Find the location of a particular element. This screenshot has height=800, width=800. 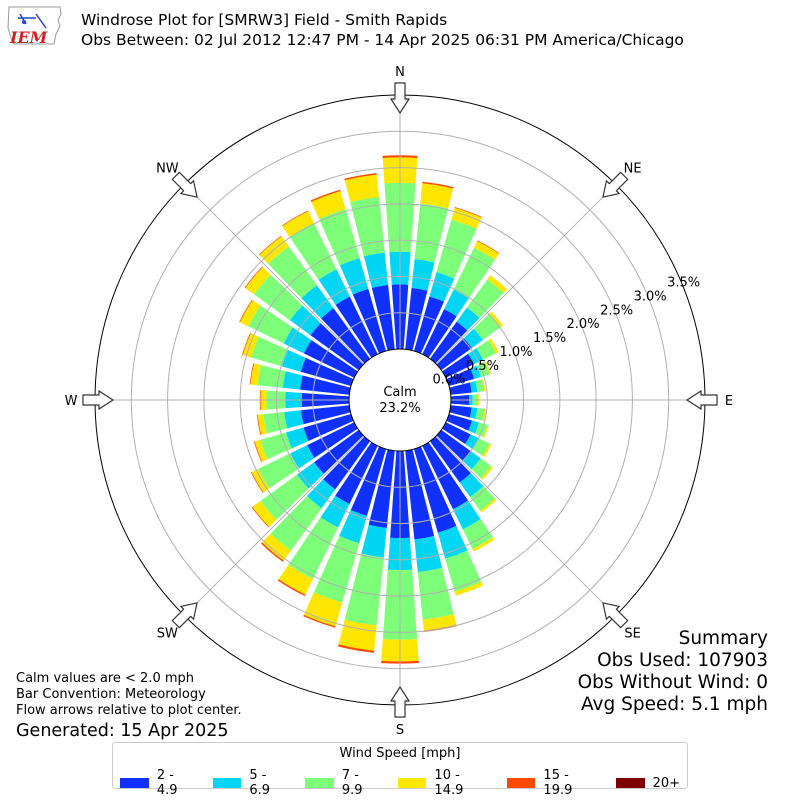

legend-item: 7 - 9.9 is located at coordinates (344, 783).